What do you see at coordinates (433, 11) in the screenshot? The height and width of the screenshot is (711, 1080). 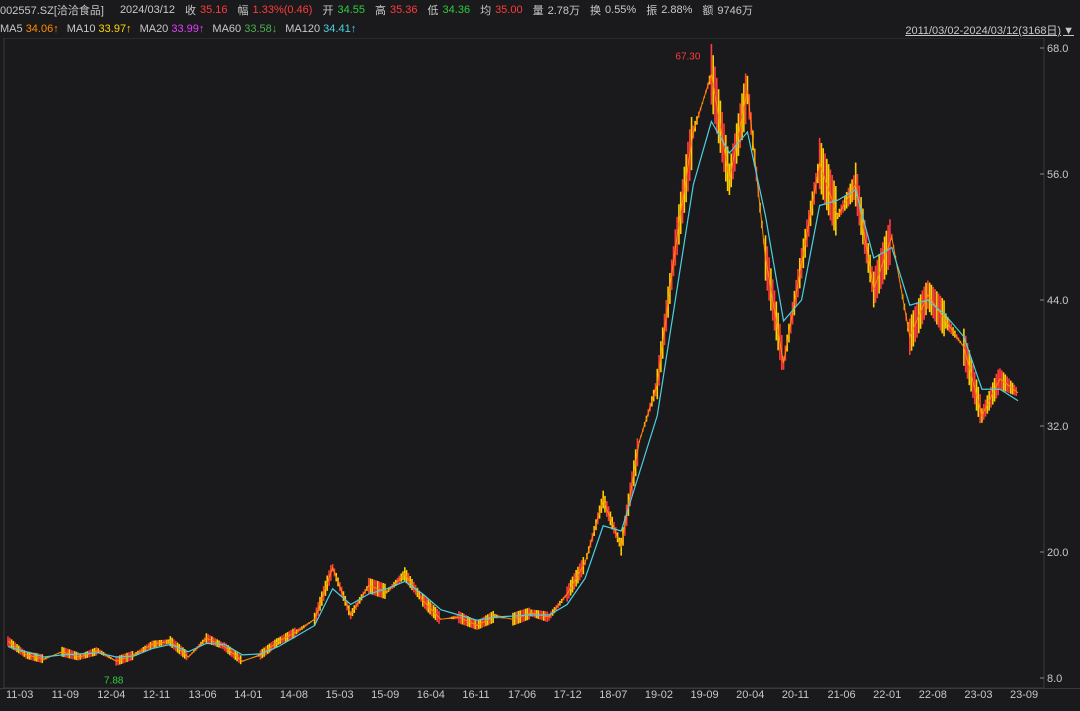 I see `low-label: 低` at bounding box center [433, 11].